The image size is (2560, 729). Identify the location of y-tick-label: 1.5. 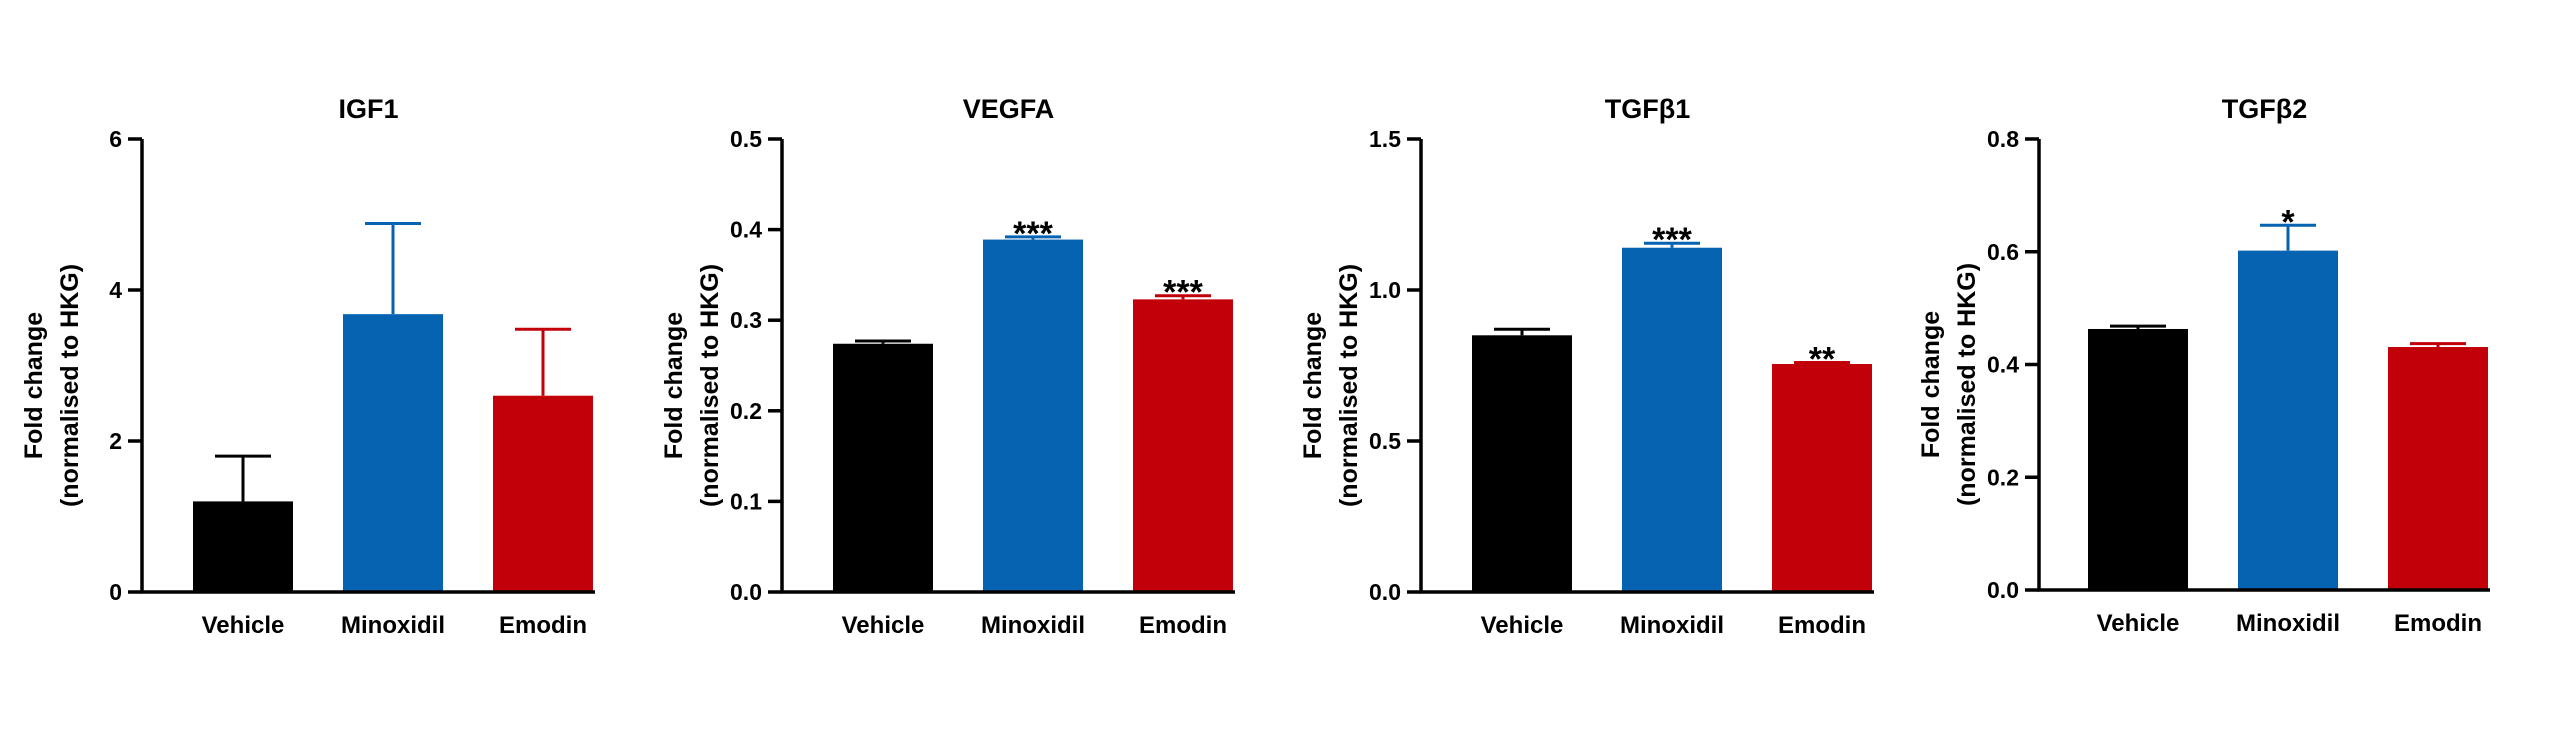
(1385, 139).